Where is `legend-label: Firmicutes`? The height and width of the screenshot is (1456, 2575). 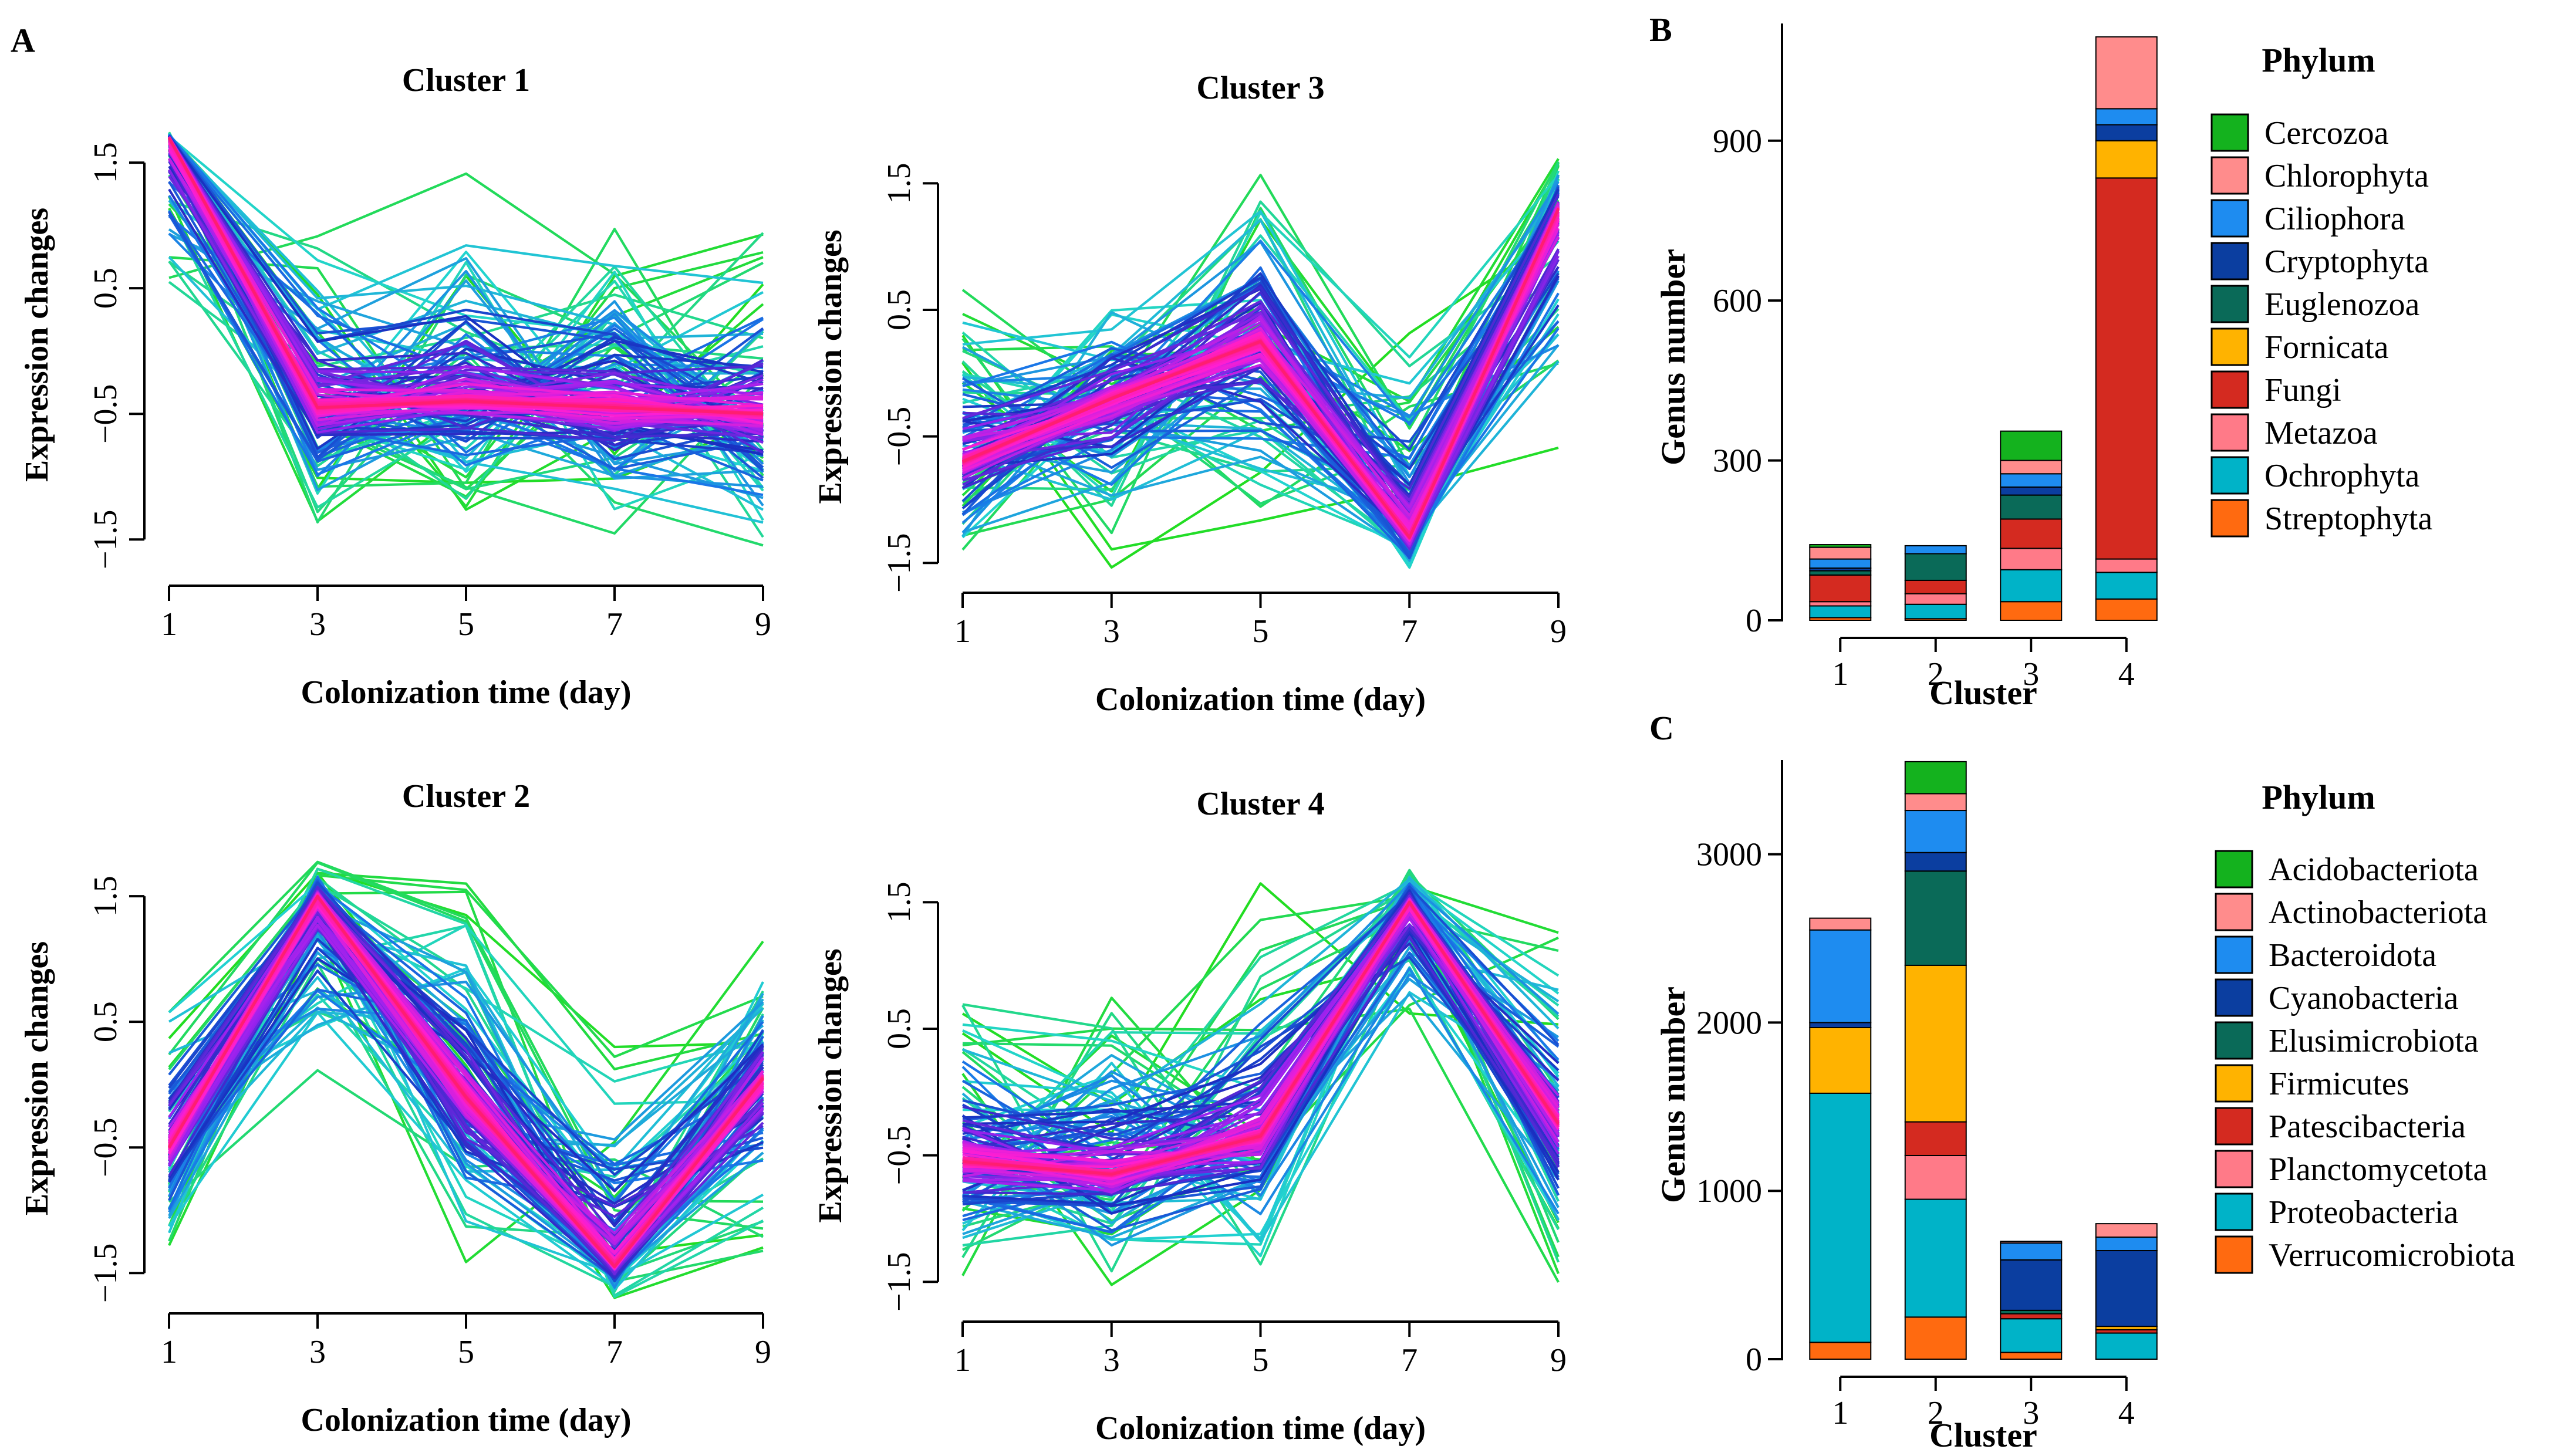
legend-label: Firmicutes is located at coordinates (2339, 1084).